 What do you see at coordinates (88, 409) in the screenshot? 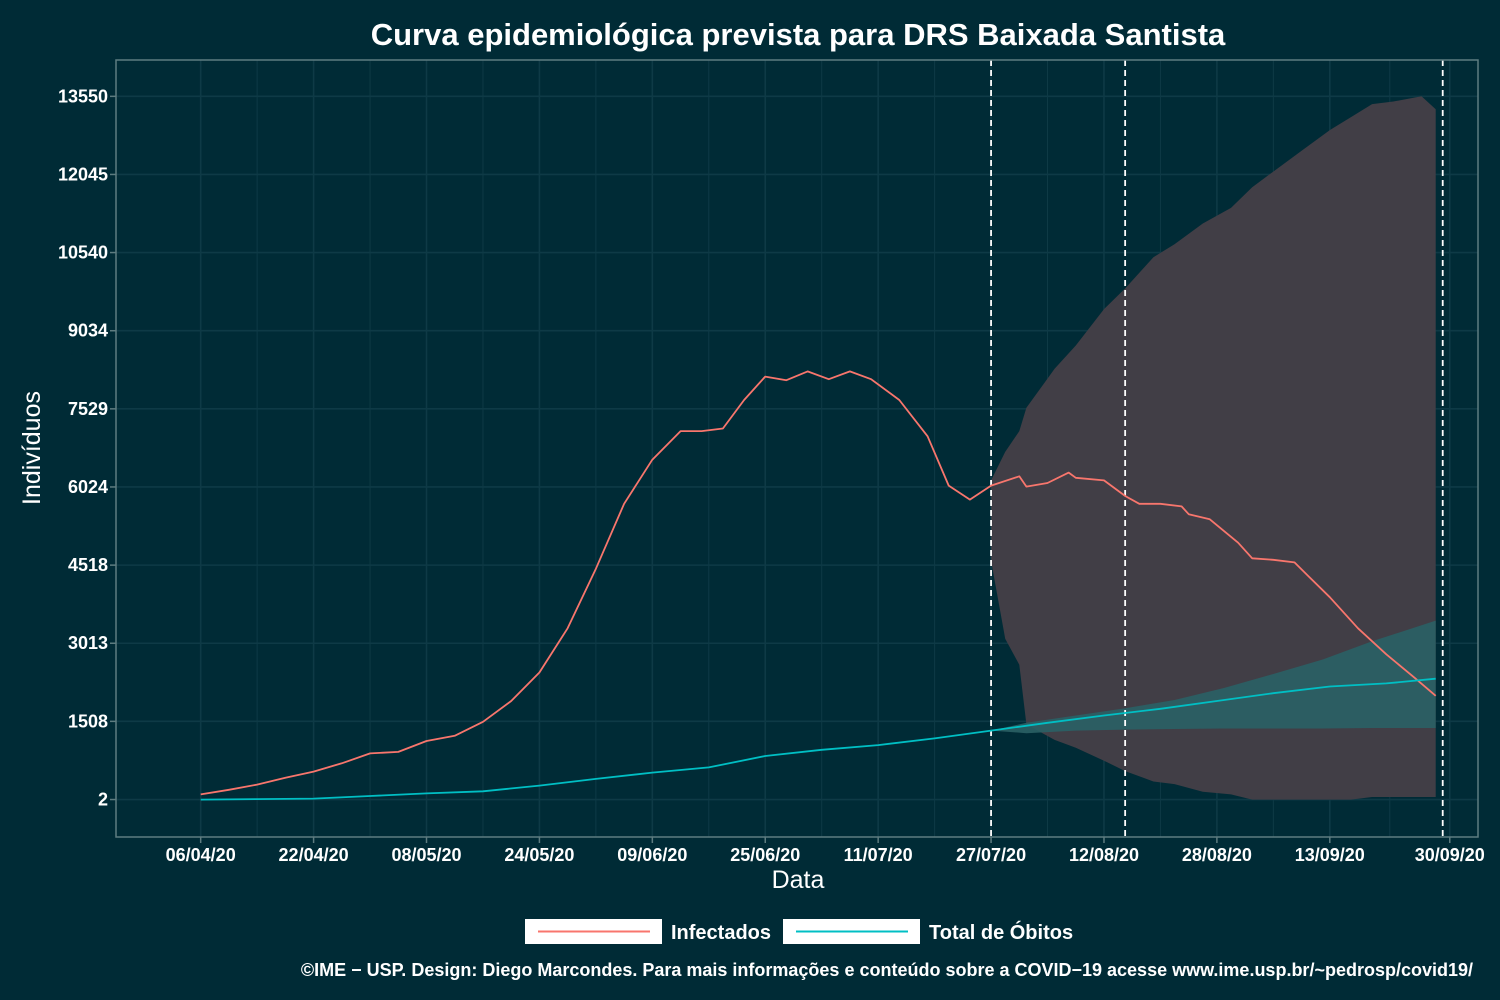
I see `y-tick-label: 7529` at bounding box center [88, 409].